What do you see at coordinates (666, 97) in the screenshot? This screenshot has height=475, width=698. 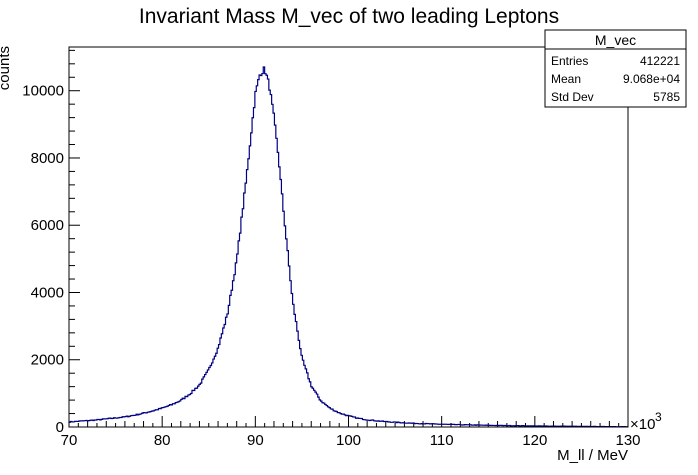 I see `stats-value-std-dev: 5785` at bounding box center [666, 97].